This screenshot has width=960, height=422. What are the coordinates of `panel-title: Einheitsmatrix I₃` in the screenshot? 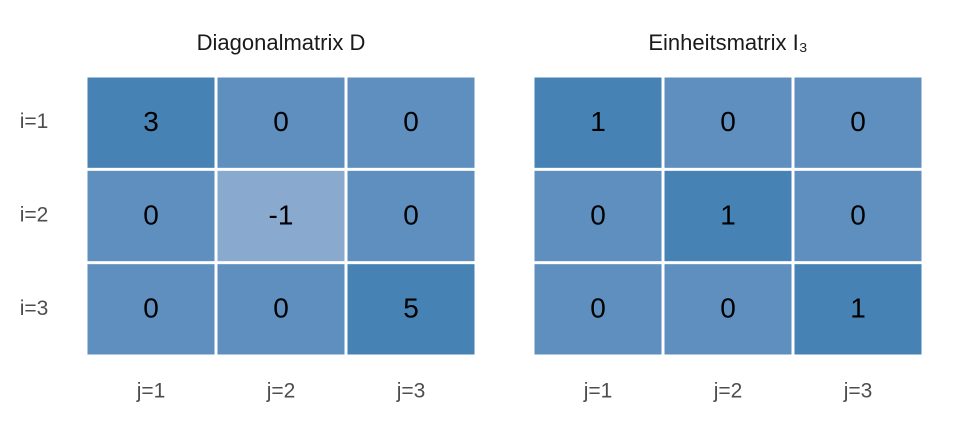 It's located at (727, 42).